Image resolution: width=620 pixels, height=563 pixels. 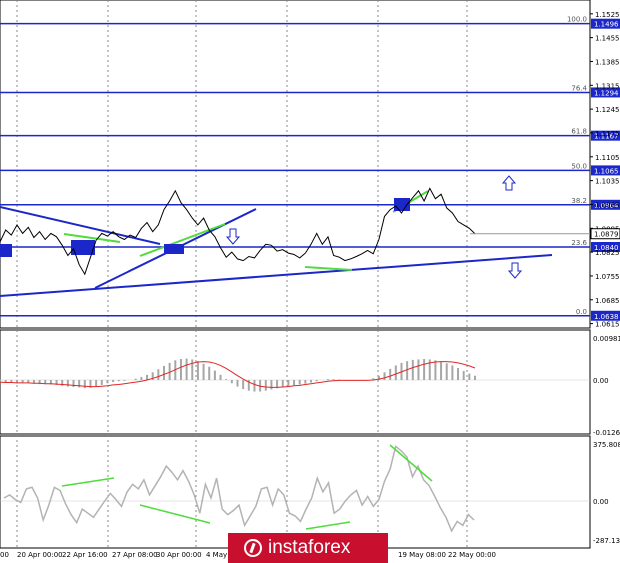 I want to click on price-tick-label: 1.1035, so click(x=607, y=182).